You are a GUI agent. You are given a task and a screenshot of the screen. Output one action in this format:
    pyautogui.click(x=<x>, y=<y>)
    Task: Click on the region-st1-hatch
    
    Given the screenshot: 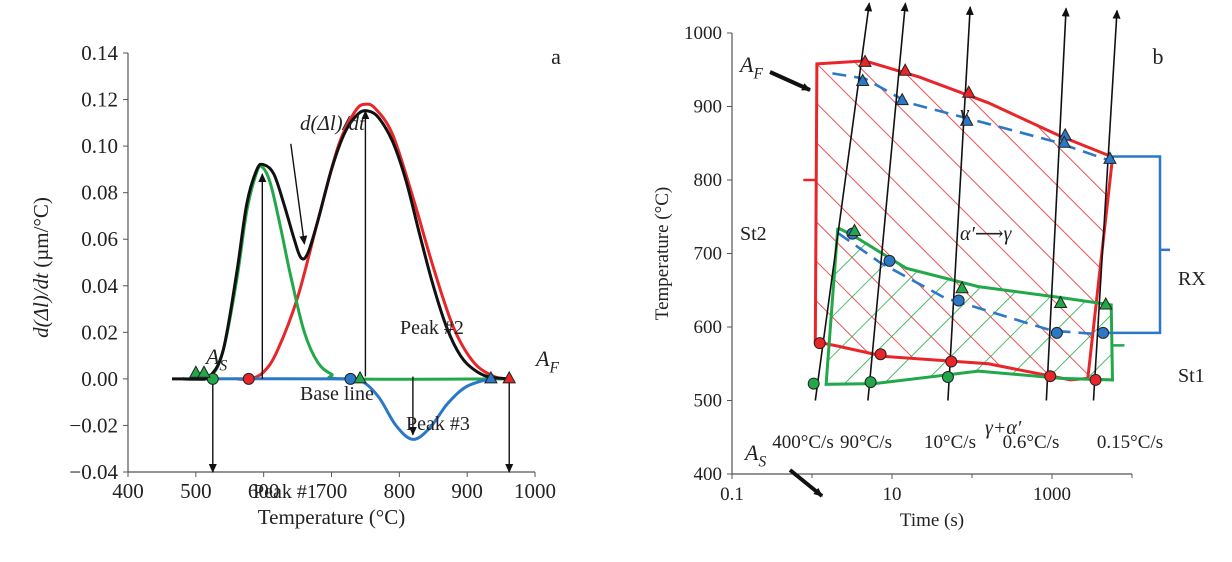 What is the action you would take?
    pyautogui.click(x=969, y=306)
    